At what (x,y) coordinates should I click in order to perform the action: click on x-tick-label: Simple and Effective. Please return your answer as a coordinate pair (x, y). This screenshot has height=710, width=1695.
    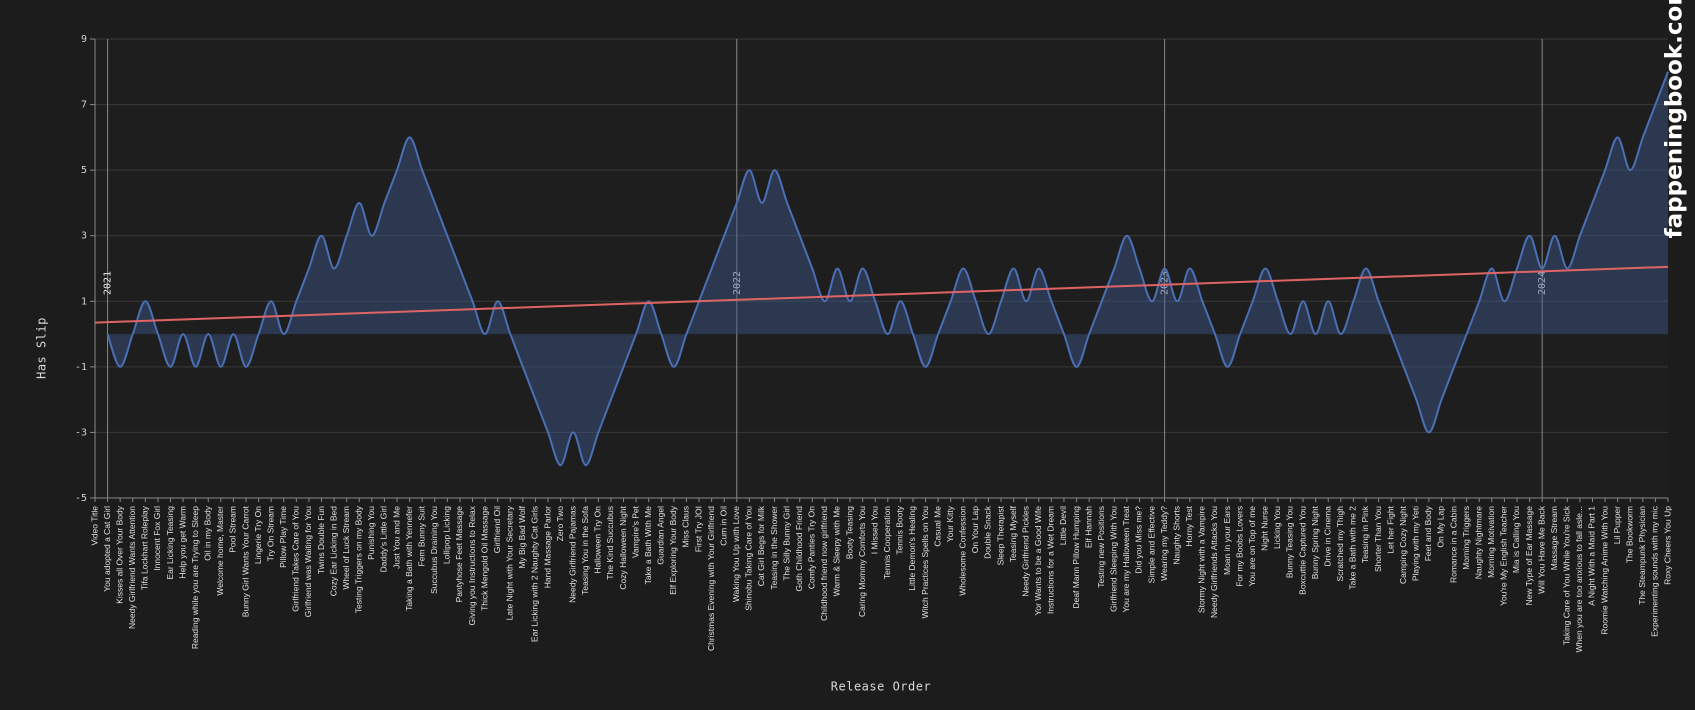
    Looking at the image, I should click on (1151, 545).